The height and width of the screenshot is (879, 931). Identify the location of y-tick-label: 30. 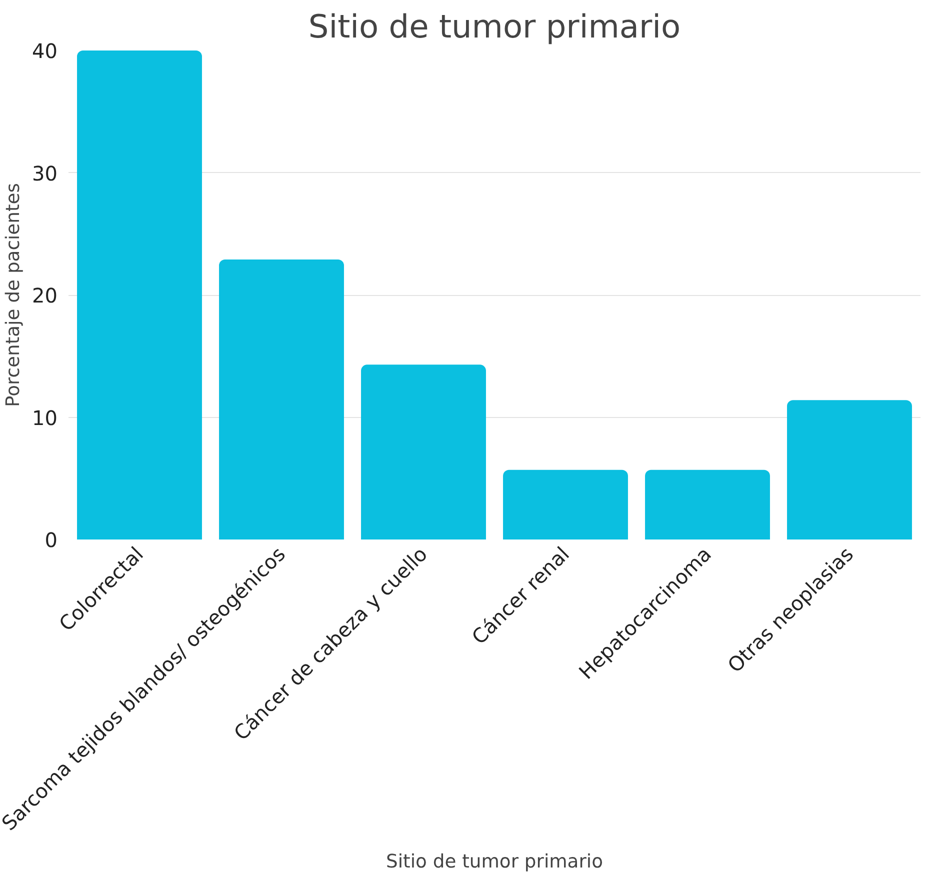
(45, 173).